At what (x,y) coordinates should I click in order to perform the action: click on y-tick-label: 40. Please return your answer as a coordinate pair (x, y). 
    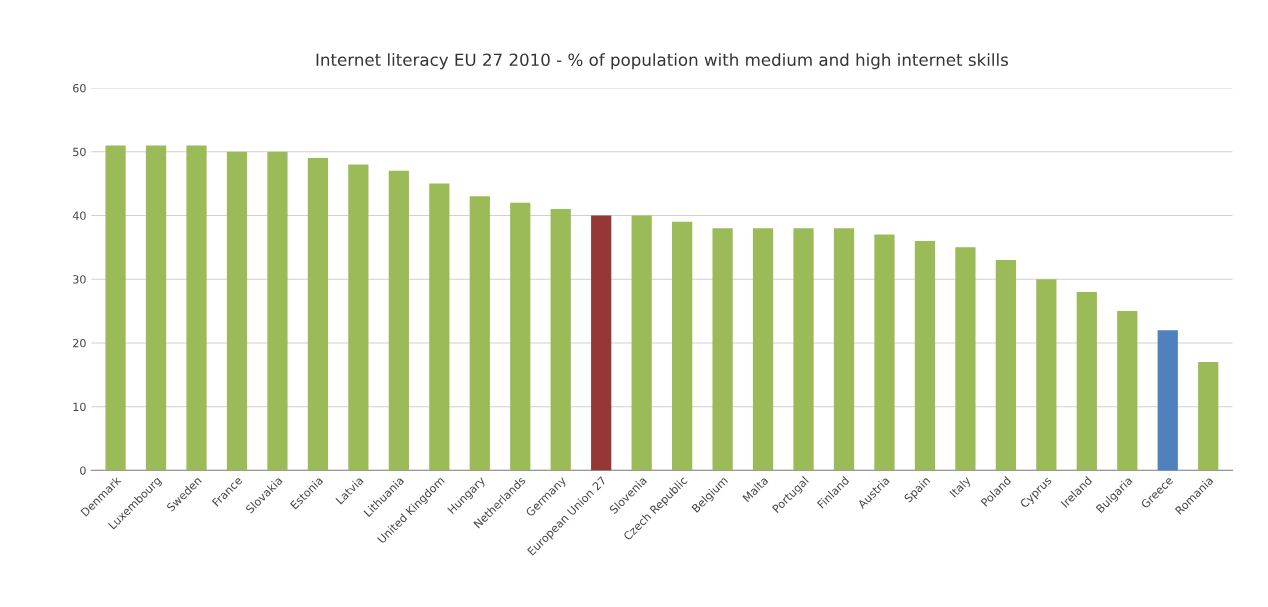
    Looking at the image, I should click on (79, 215).